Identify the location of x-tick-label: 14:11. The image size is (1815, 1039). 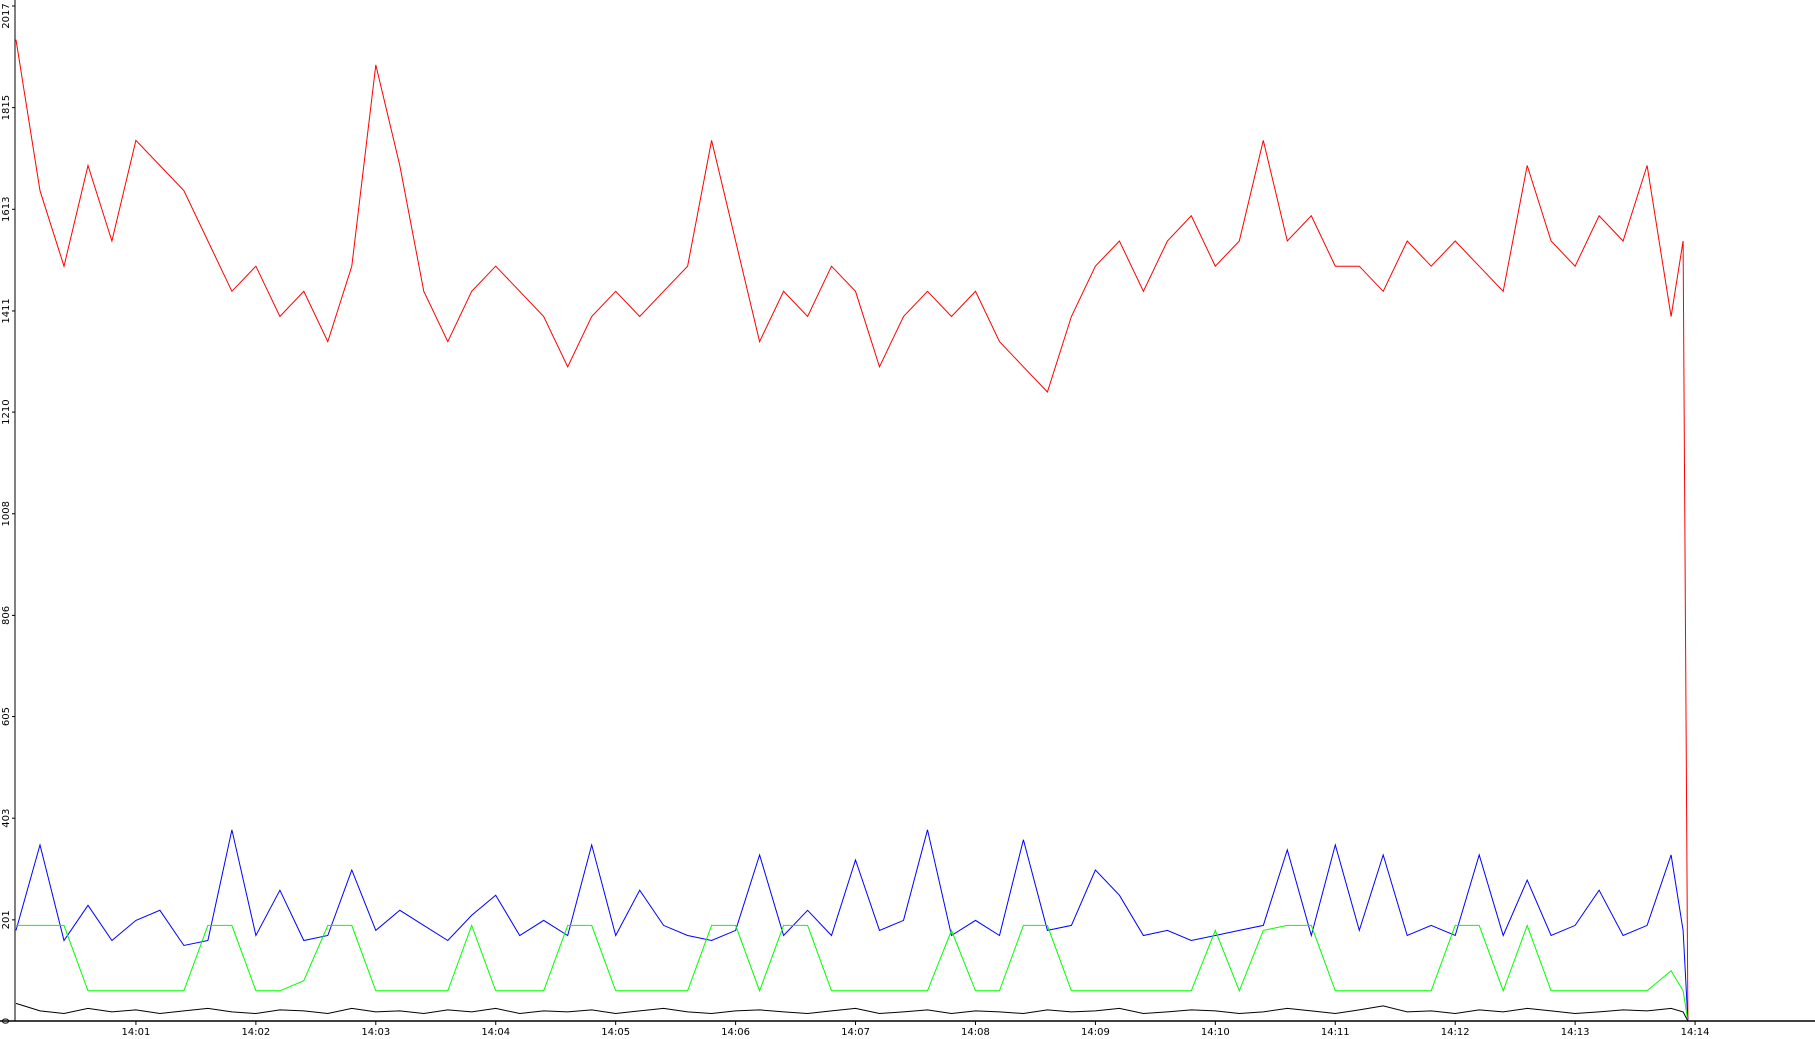
(1335, 1032).